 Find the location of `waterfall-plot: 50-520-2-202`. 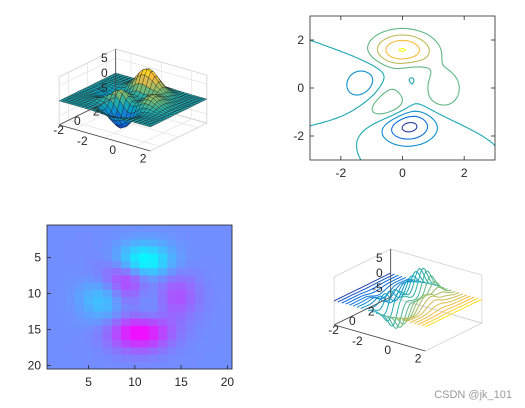

waterfall-plot: 50-520-2-202 is located at coordinates (405, 307).